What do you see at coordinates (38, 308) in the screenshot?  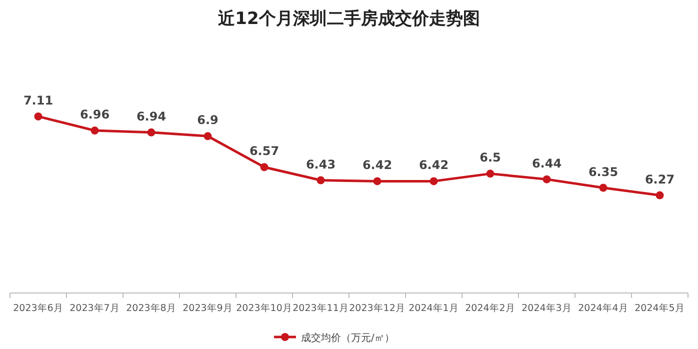 I see `x-tick-label: 2023年6月` at bounding box center [38, 308].